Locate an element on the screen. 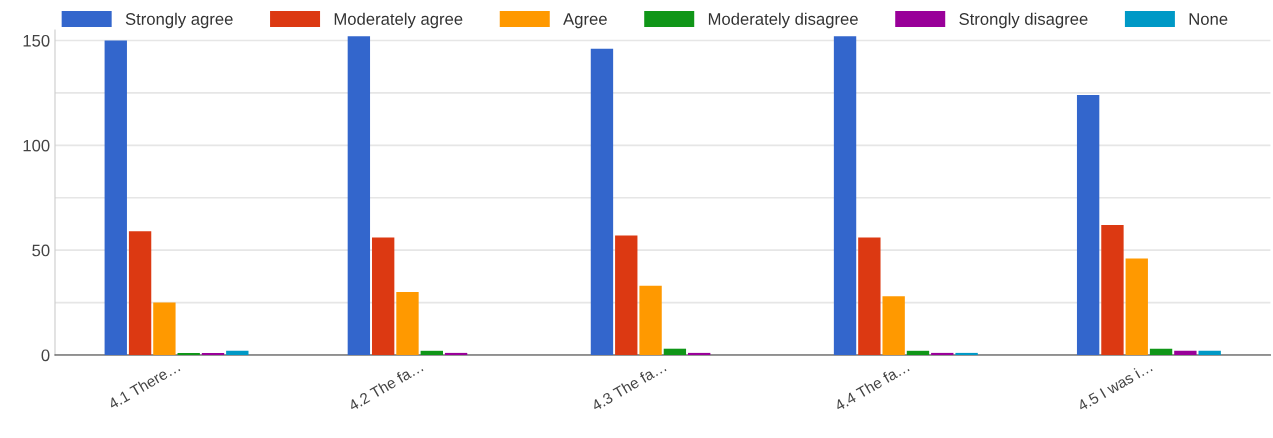 This screenshot has width=1273, height=438. y-tick-label: 150 is located at coordinates (36, 40).